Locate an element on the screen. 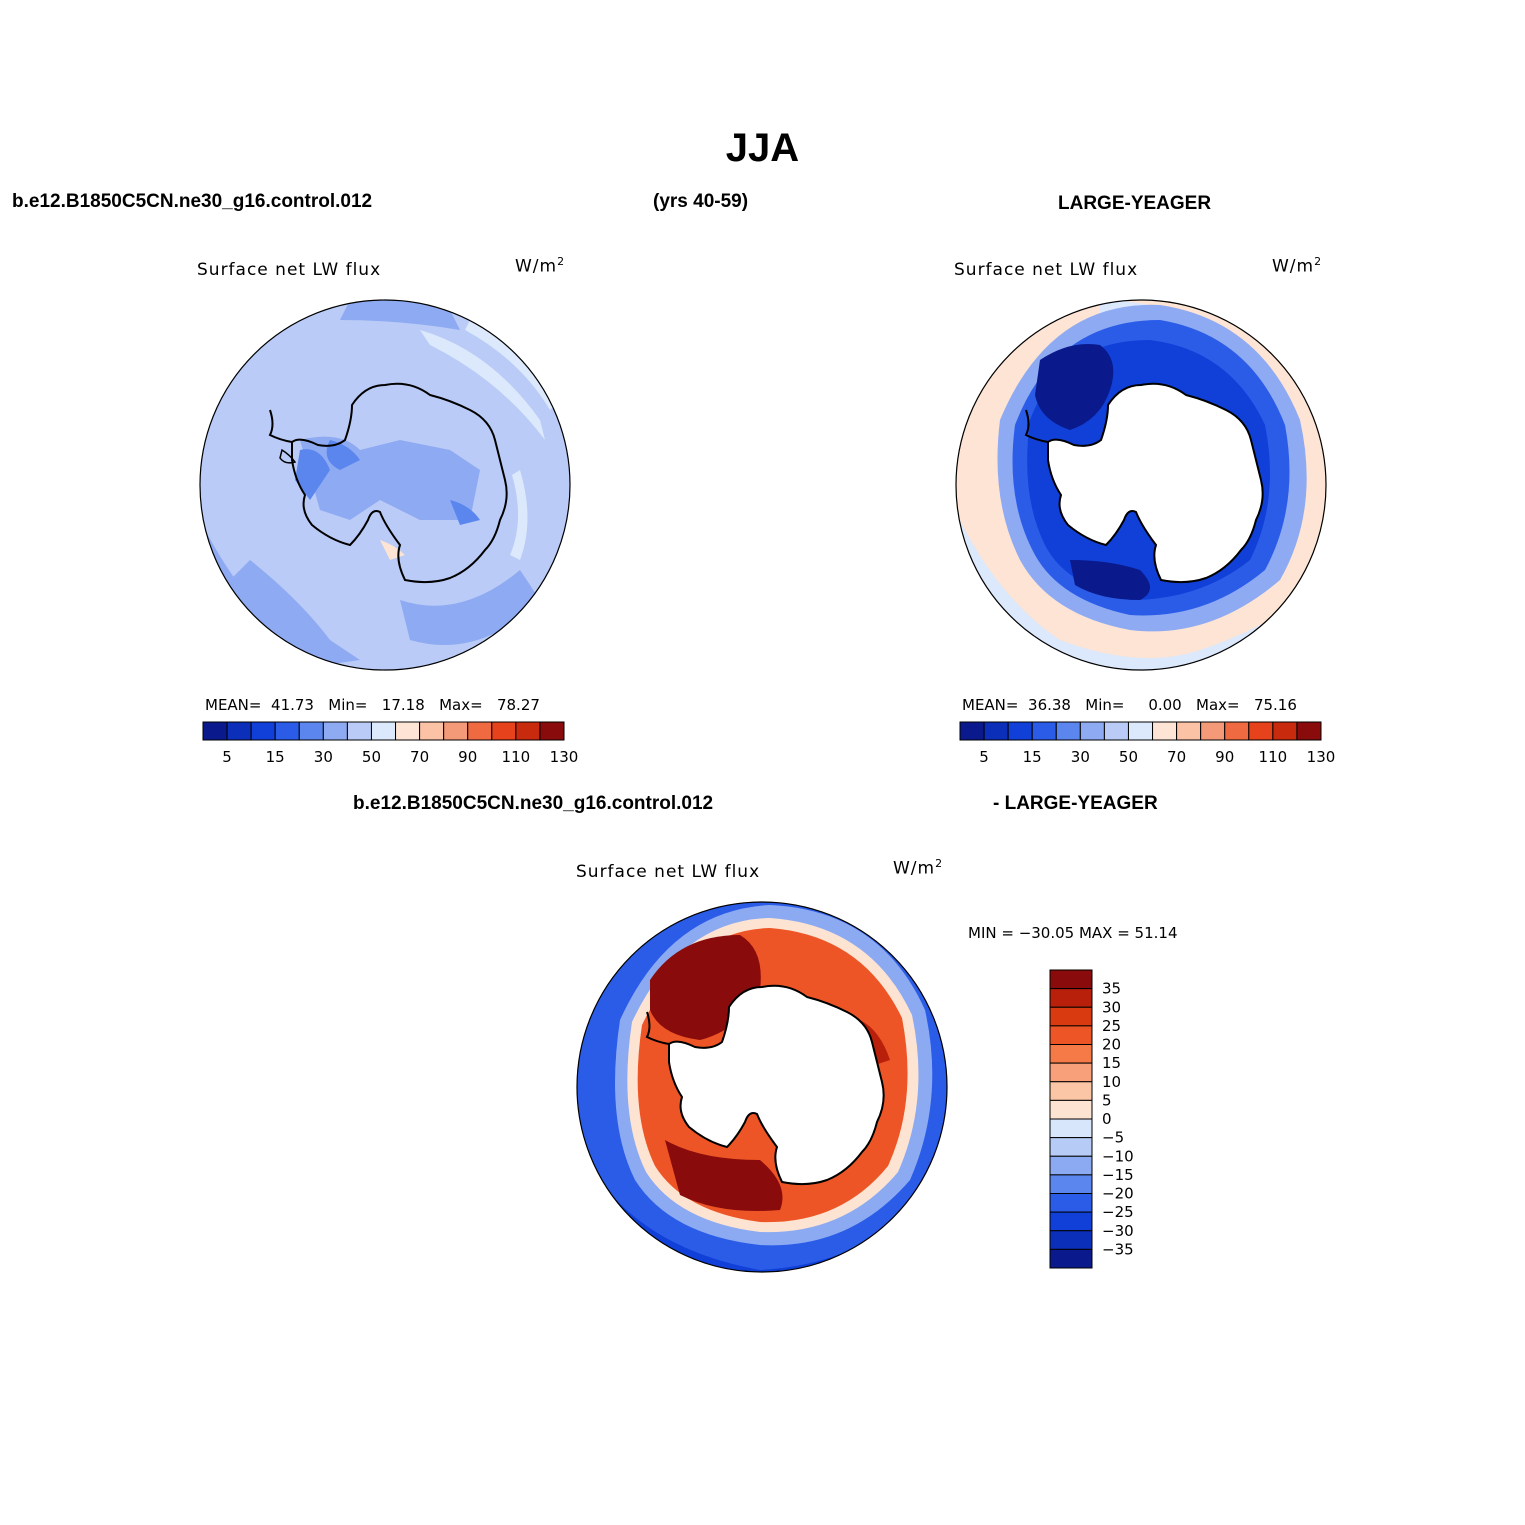 The width and height of the screenshot is (1525, 1525). diff-obs-label: - LARGE-YEAGER is located at coordinates (1075, 803).